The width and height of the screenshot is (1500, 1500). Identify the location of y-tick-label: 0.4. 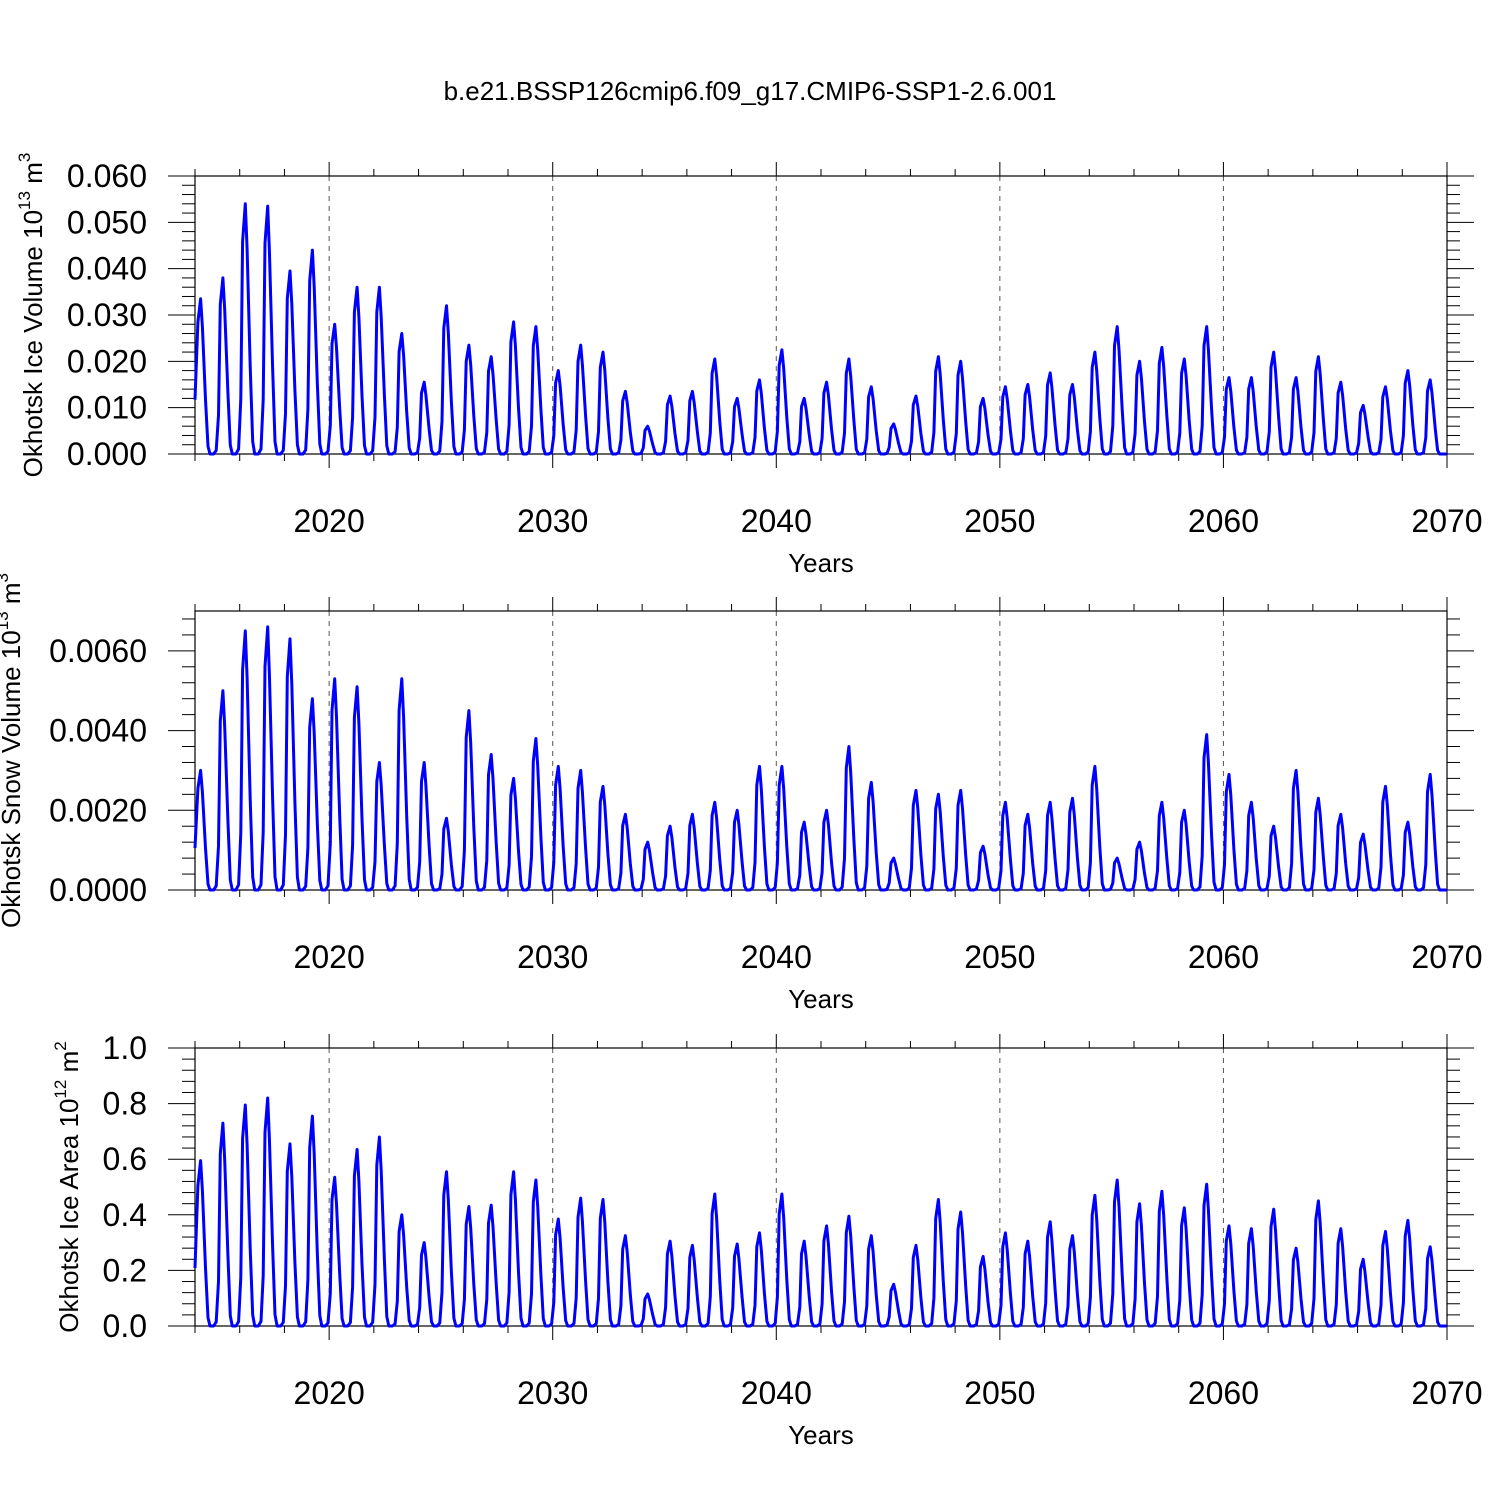
(125, 1215).